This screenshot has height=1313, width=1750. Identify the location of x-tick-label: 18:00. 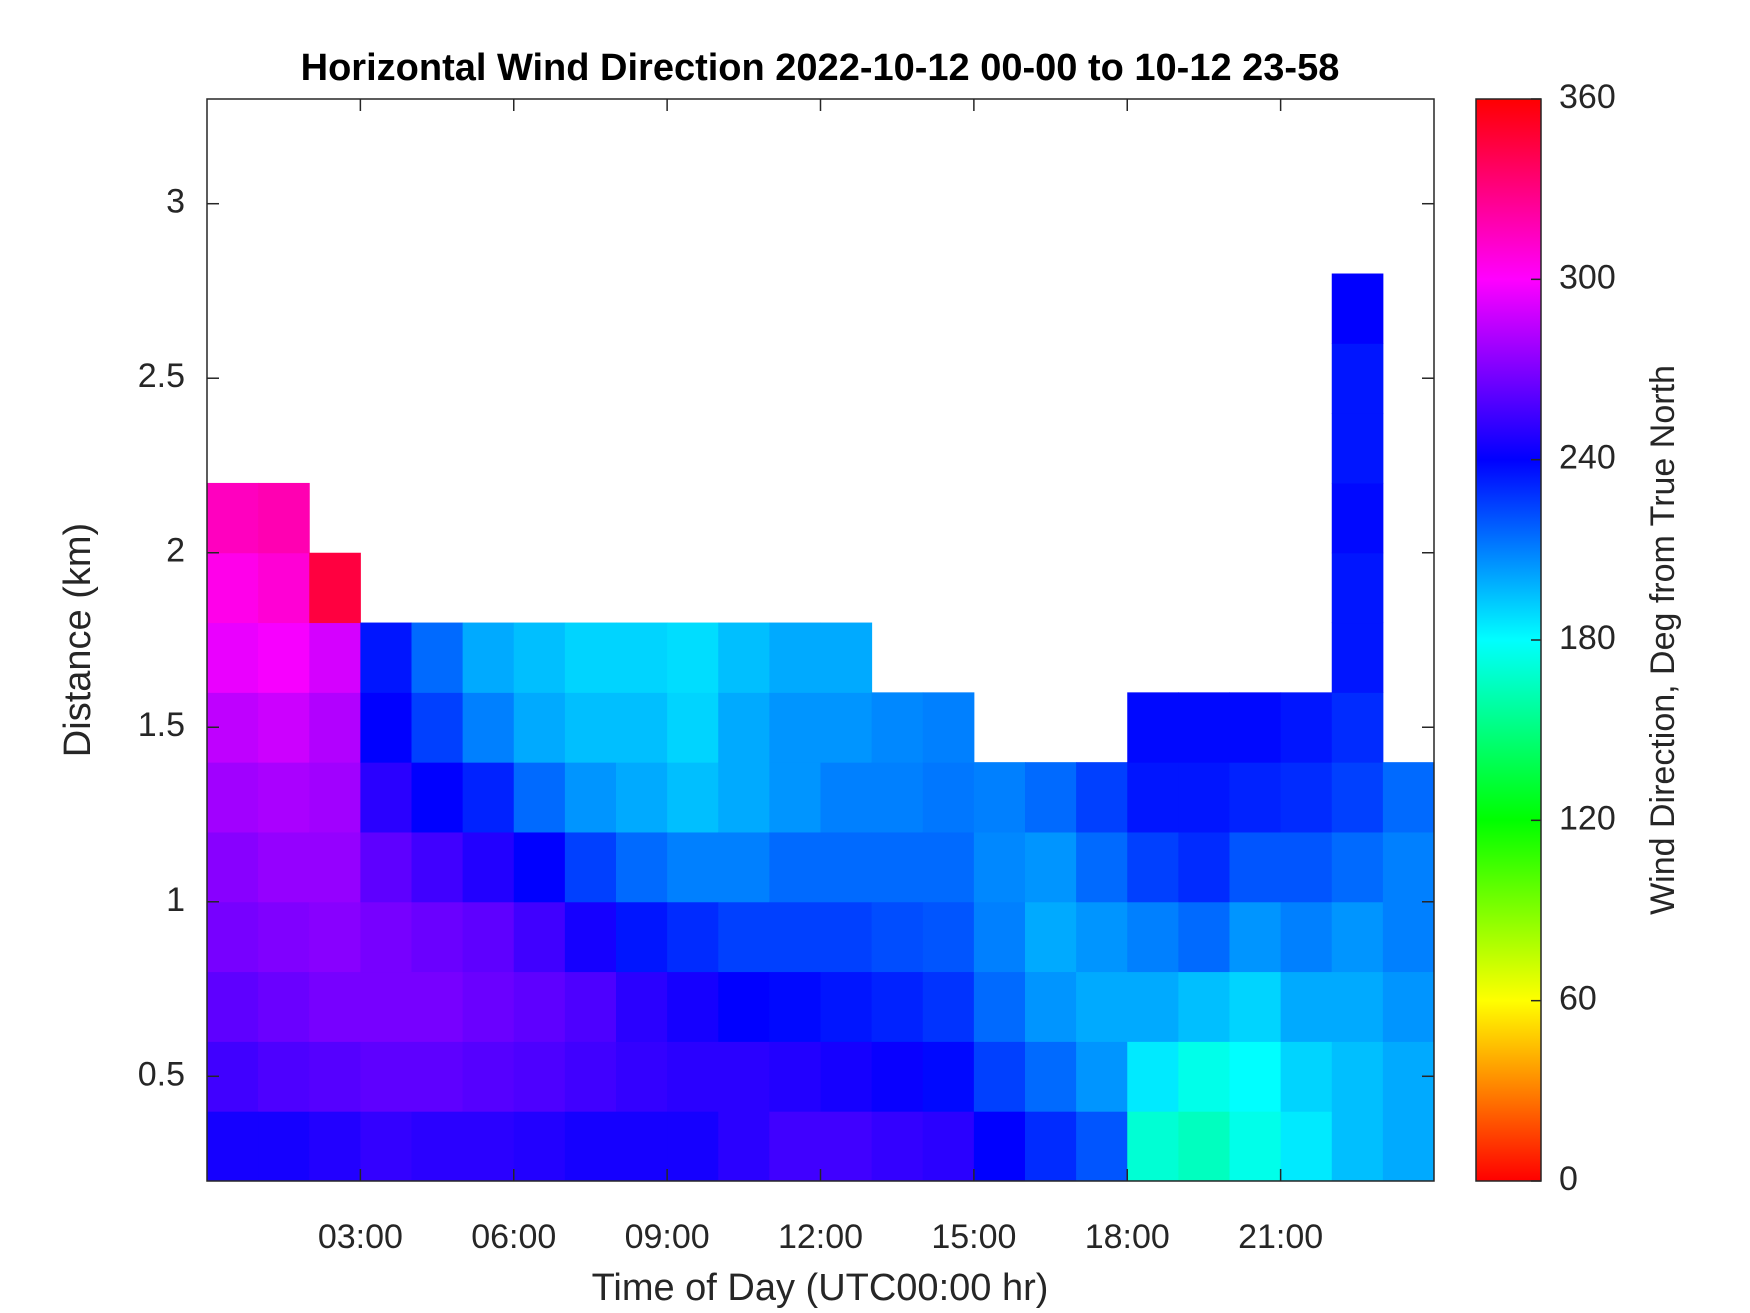
(1127, 1237).